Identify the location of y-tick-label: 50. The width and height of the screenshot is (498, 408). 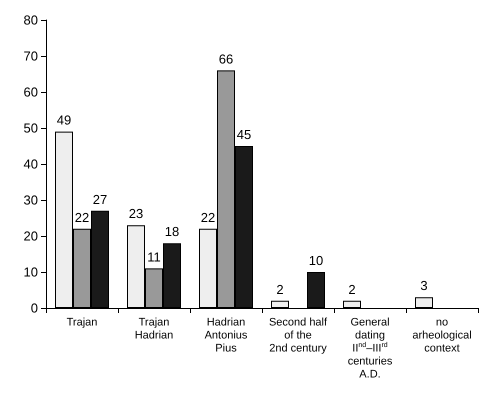
(31, 128).